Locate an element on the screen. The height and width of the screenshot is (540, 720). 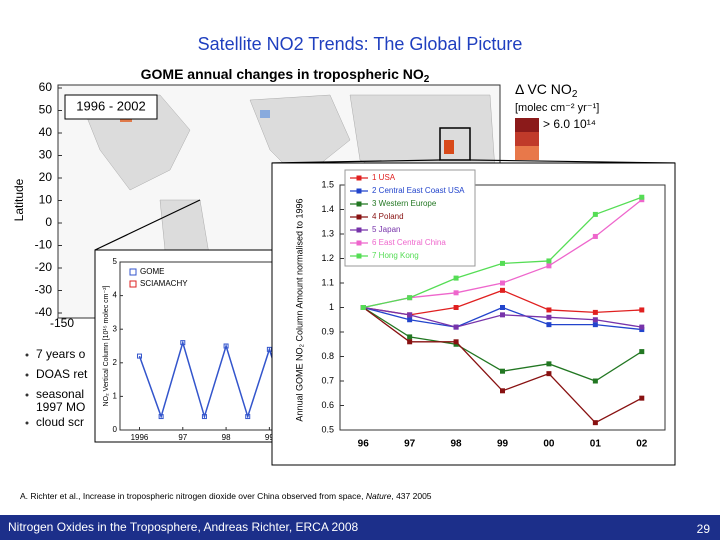
map-y-tick-label: -20 is located at coordinates (44, 267).